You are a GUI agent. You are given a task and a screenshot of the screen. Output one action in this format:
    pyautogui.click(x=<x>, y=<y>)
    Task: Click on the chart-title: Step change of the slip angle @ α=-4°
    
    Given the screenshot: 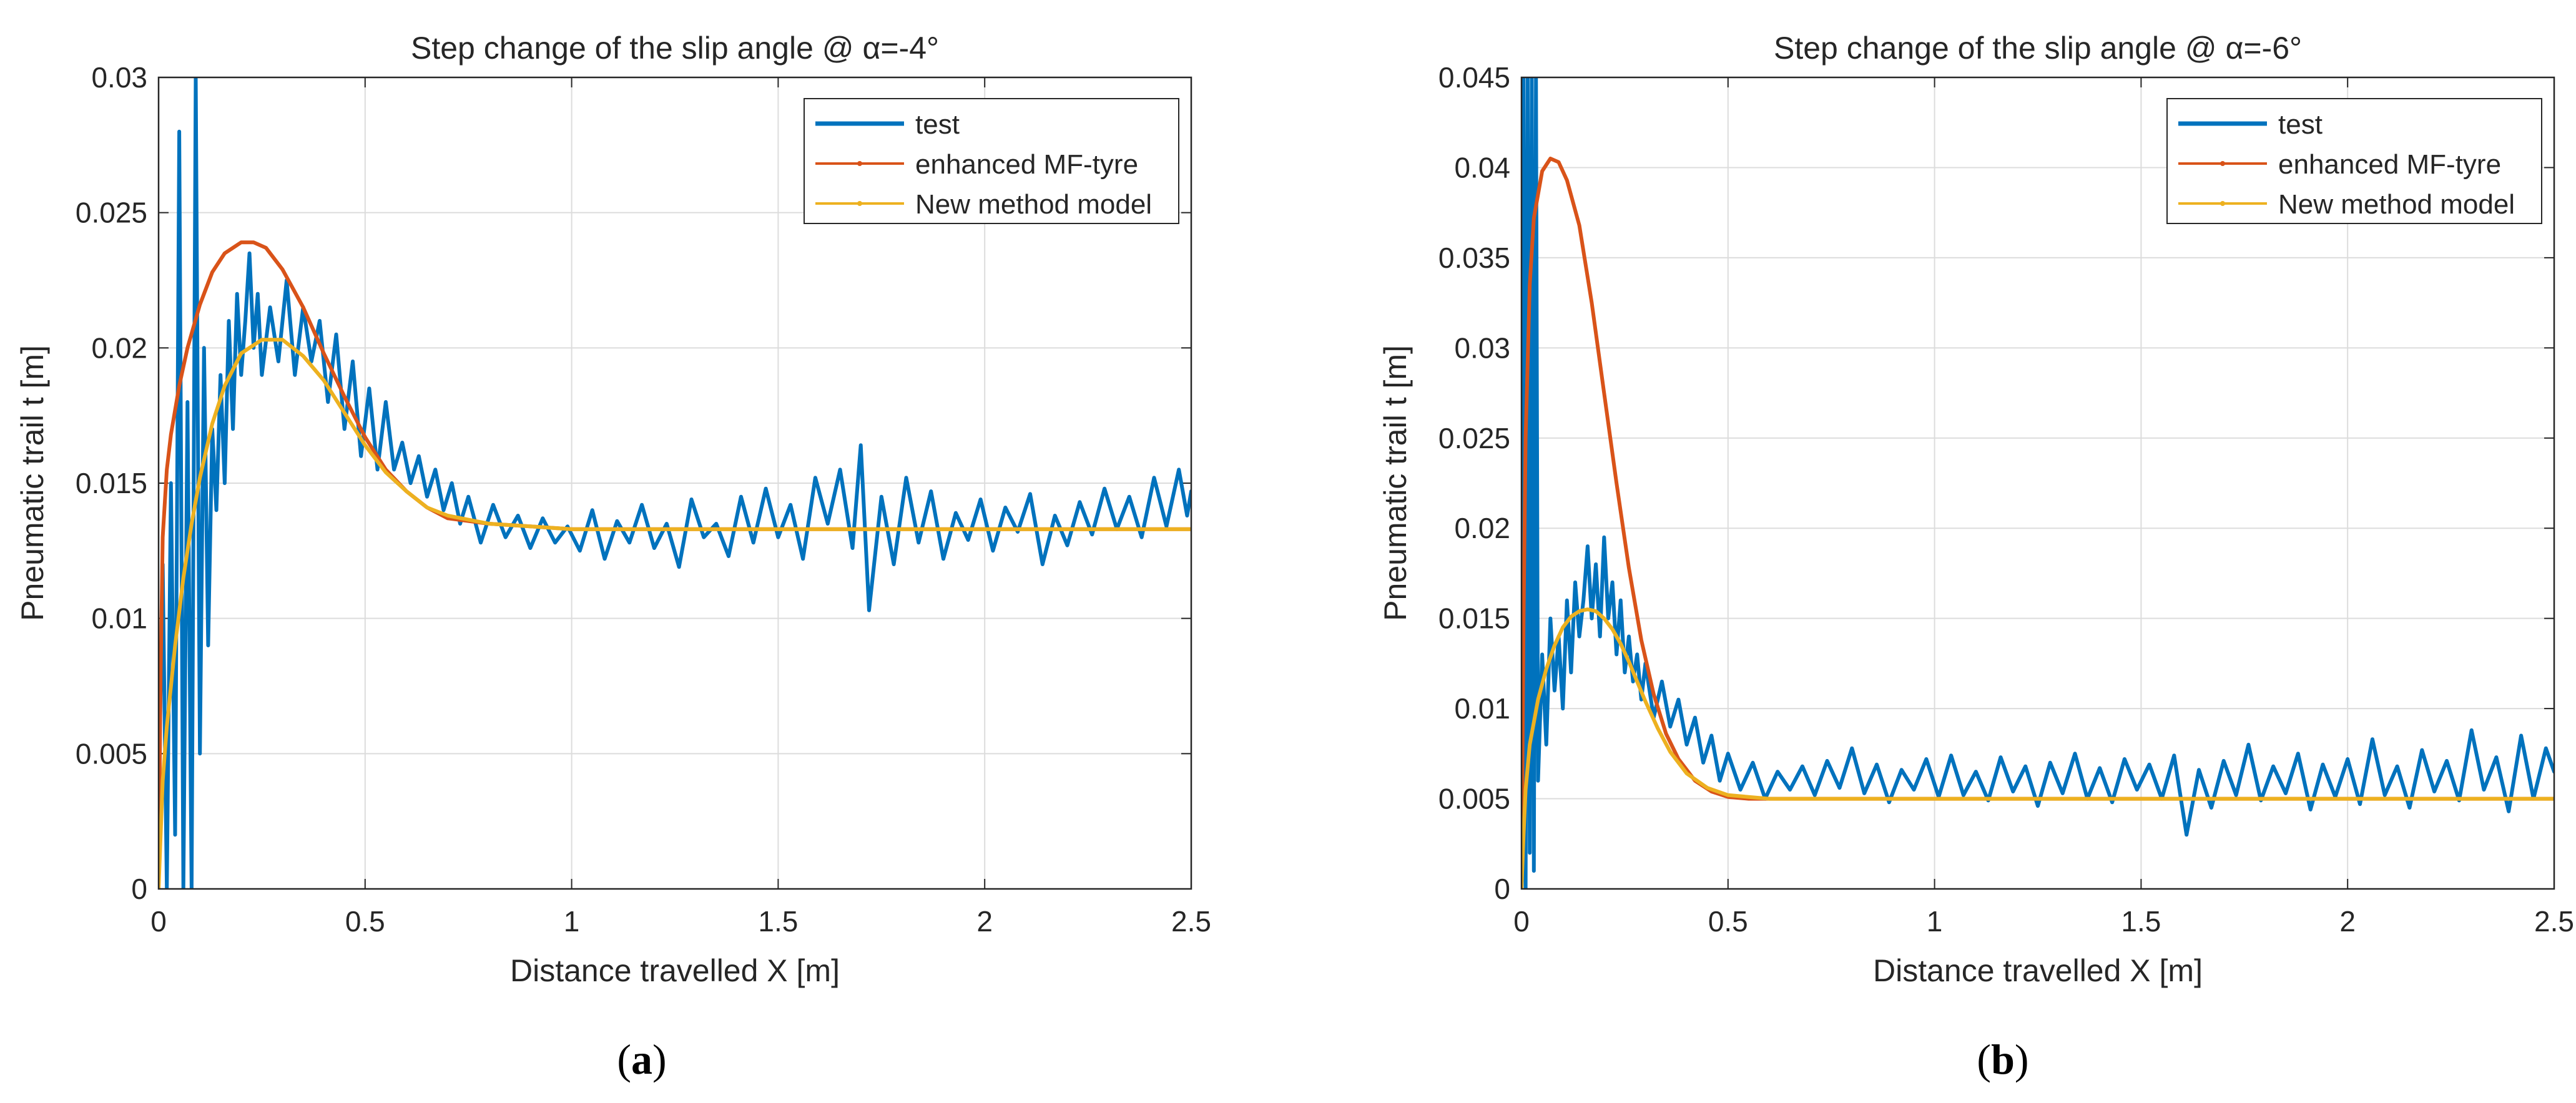 What is the action you would take?
    pyautogui.click(x=675, y=48)
    